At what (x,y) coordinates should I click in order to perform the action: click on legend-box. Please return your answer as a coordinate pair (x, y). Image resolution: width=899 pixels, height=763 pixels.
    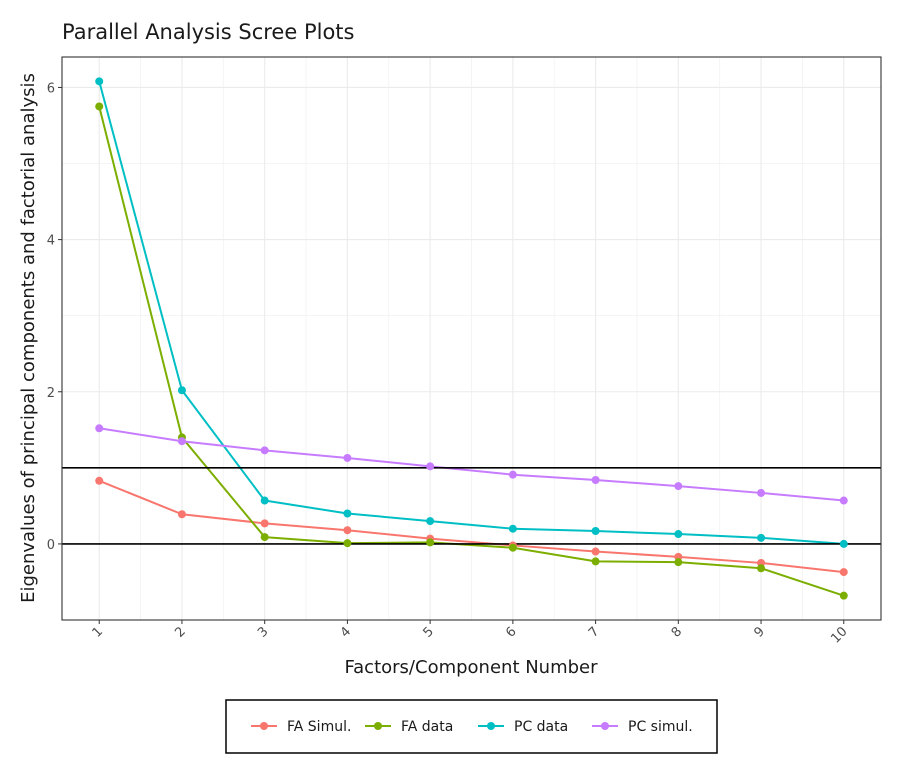
    Looking at the image, I should click on (471, 726).